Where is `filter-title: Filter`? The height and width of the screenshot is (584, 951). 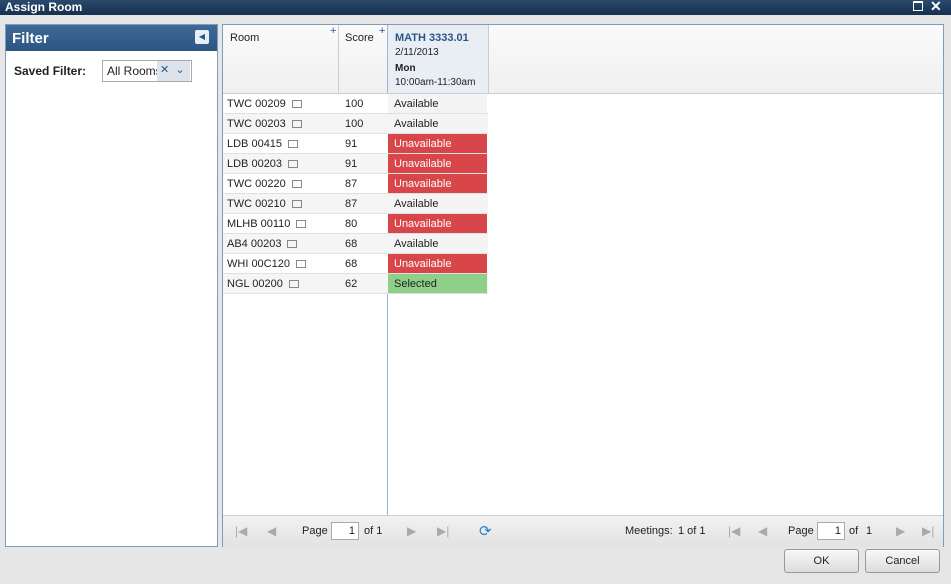
filter-title: Filter is located at coordinates (30, 38).